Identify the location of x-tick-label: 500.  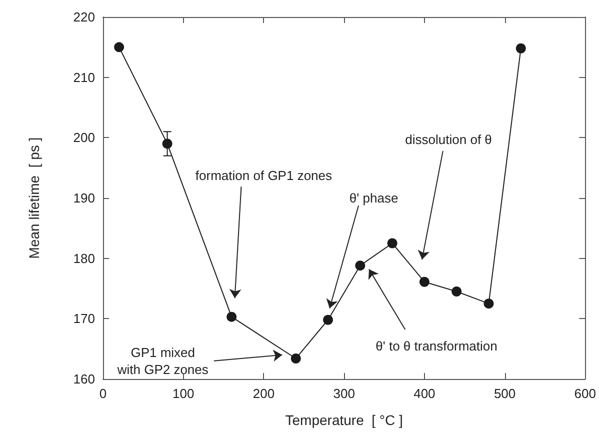
(505, 393).